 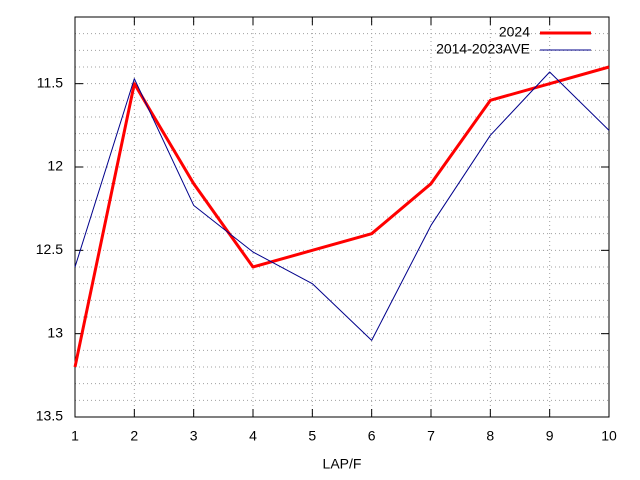 I want to click on x-tick-label: 2, so click(x=134, y=436).